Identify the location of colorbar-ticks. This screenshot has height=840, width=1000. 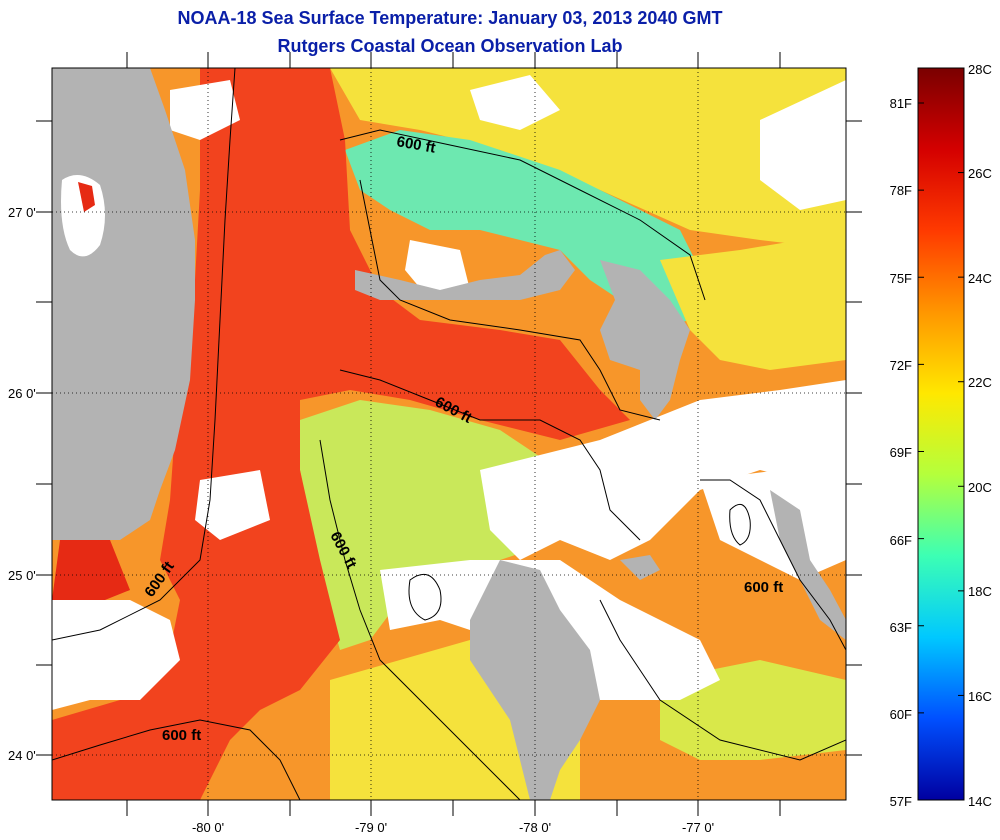
(941, 434).